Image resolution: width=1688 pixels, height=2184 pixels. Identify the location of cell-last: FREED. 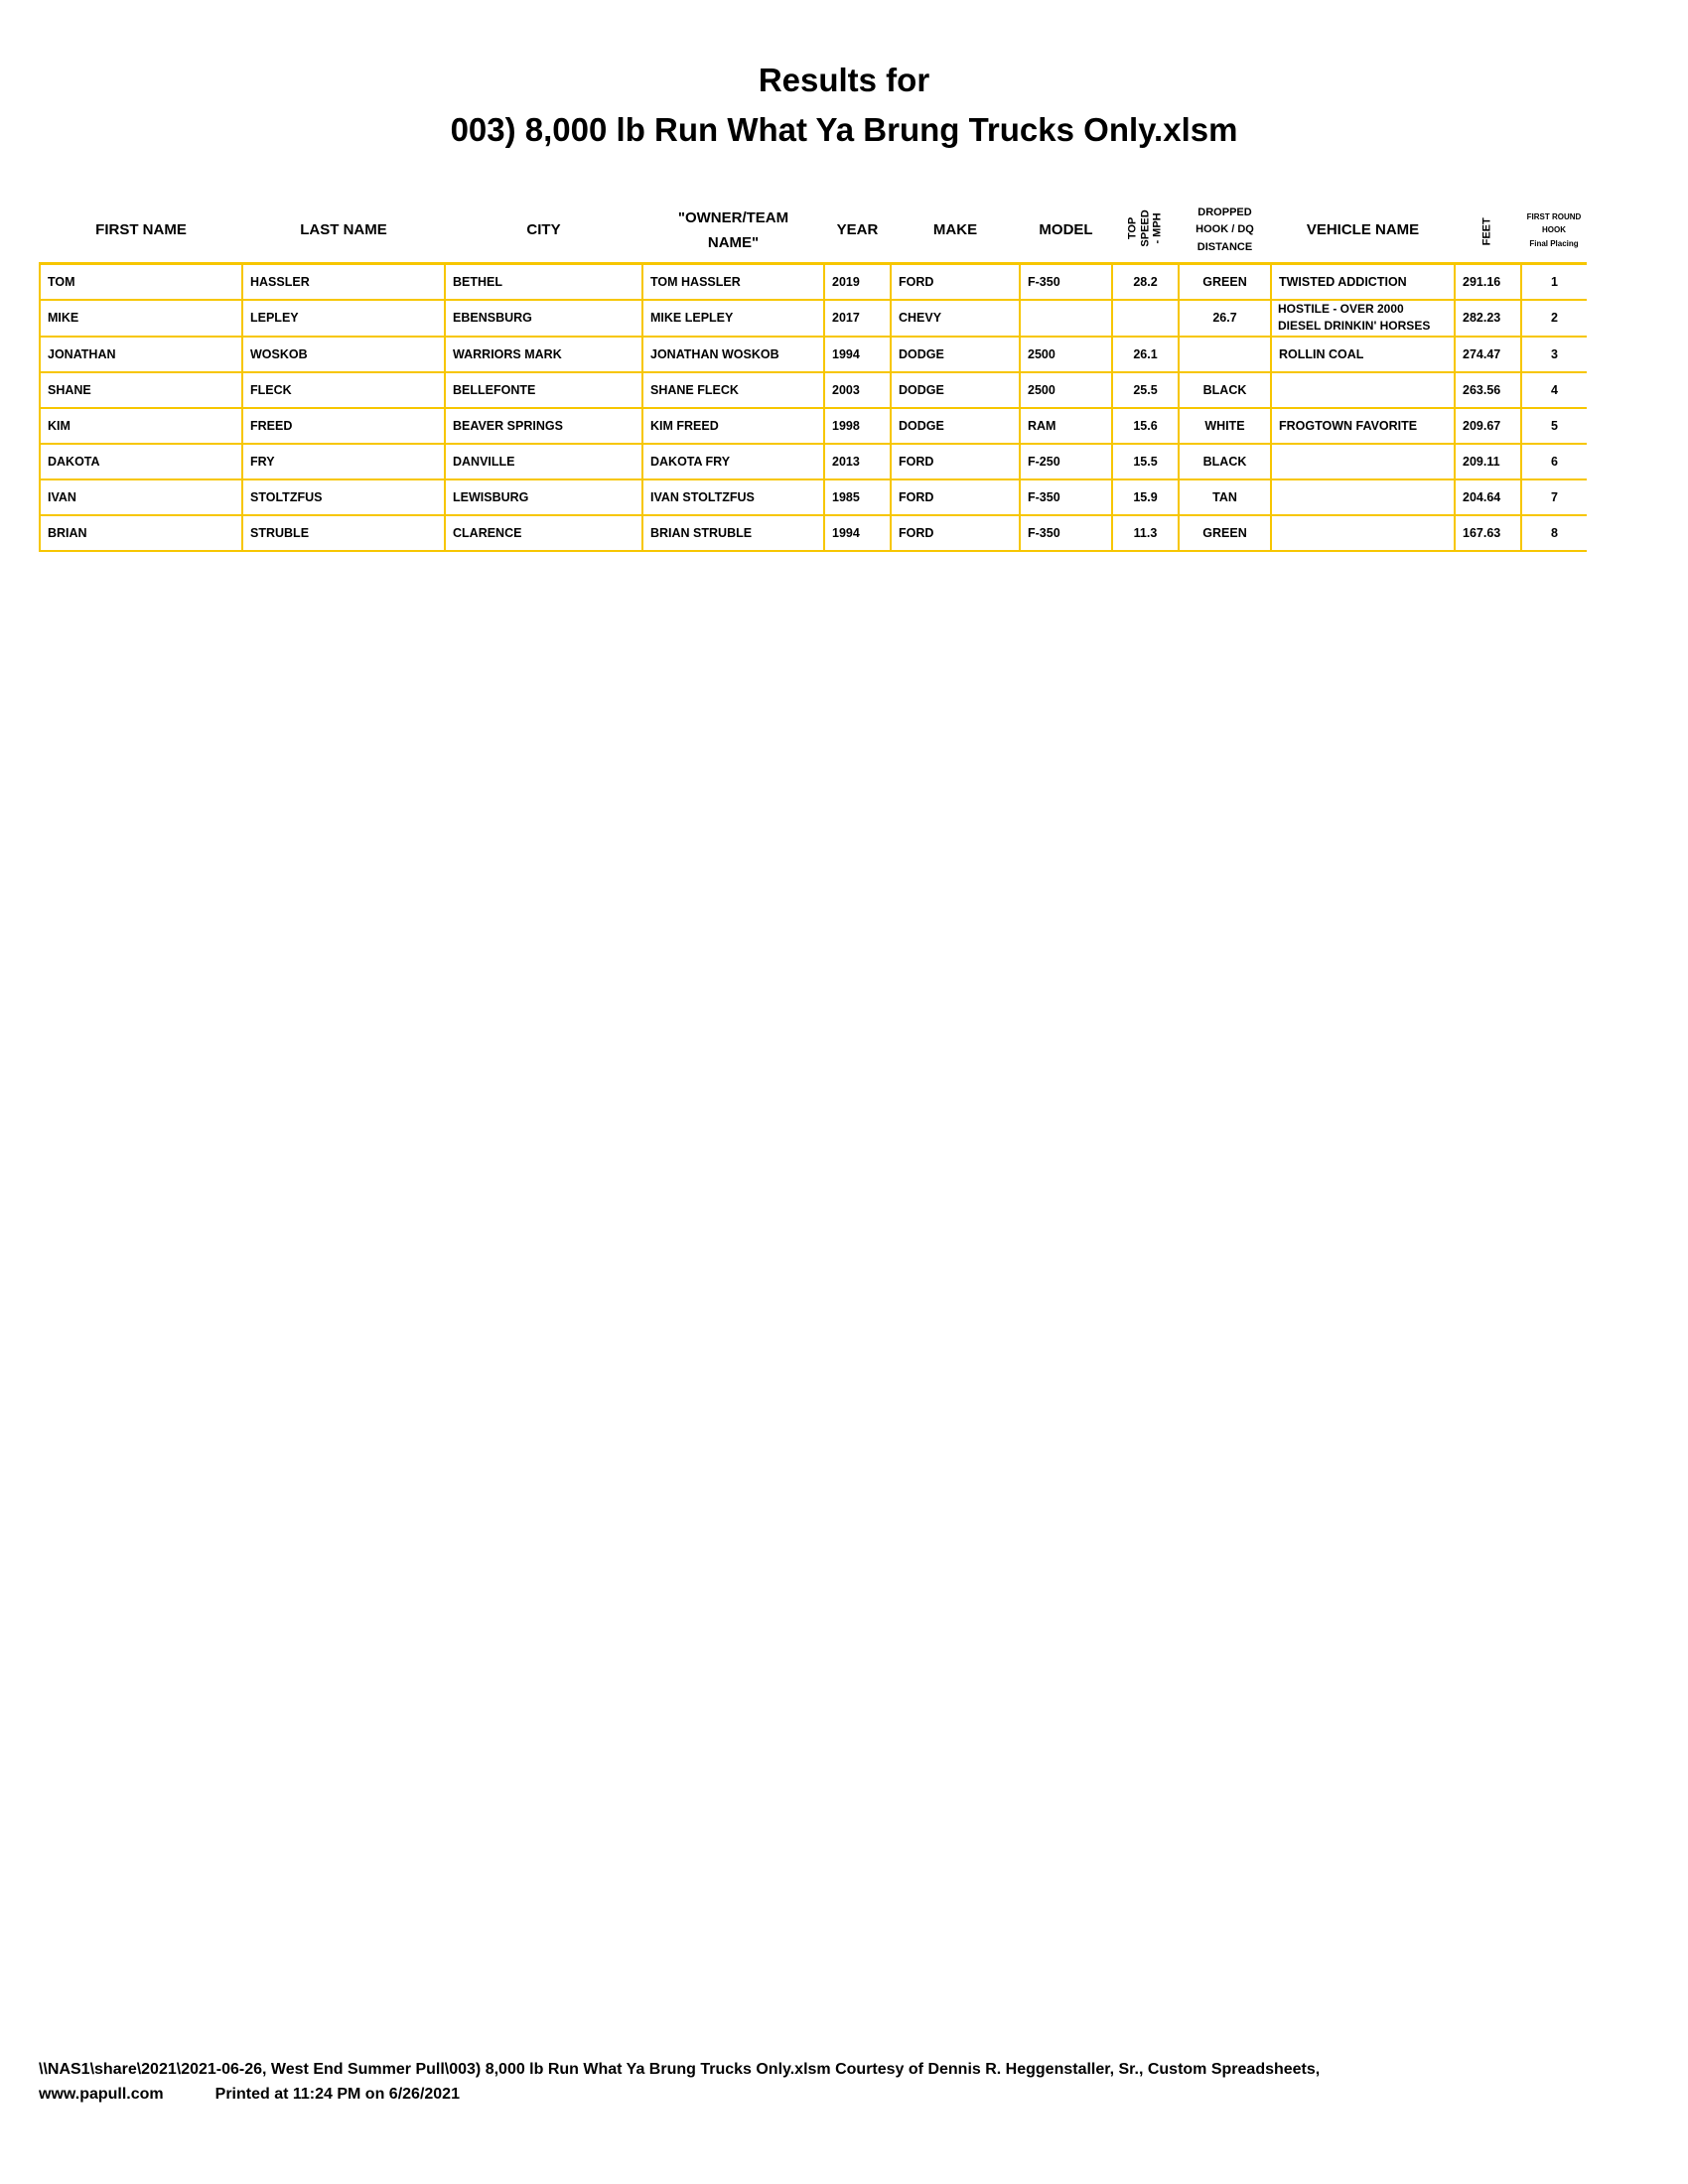
(343, 425).